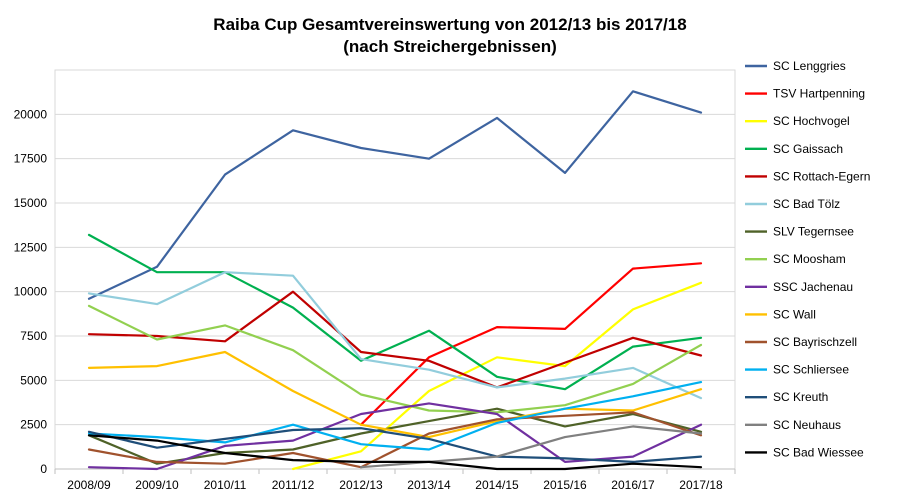 This screenshot has height=496, width=900. What do you see at coordinates (225, 485) in the screenshot?
I see `x-tick-label: 2010/11` at bounding box center [225, 485].